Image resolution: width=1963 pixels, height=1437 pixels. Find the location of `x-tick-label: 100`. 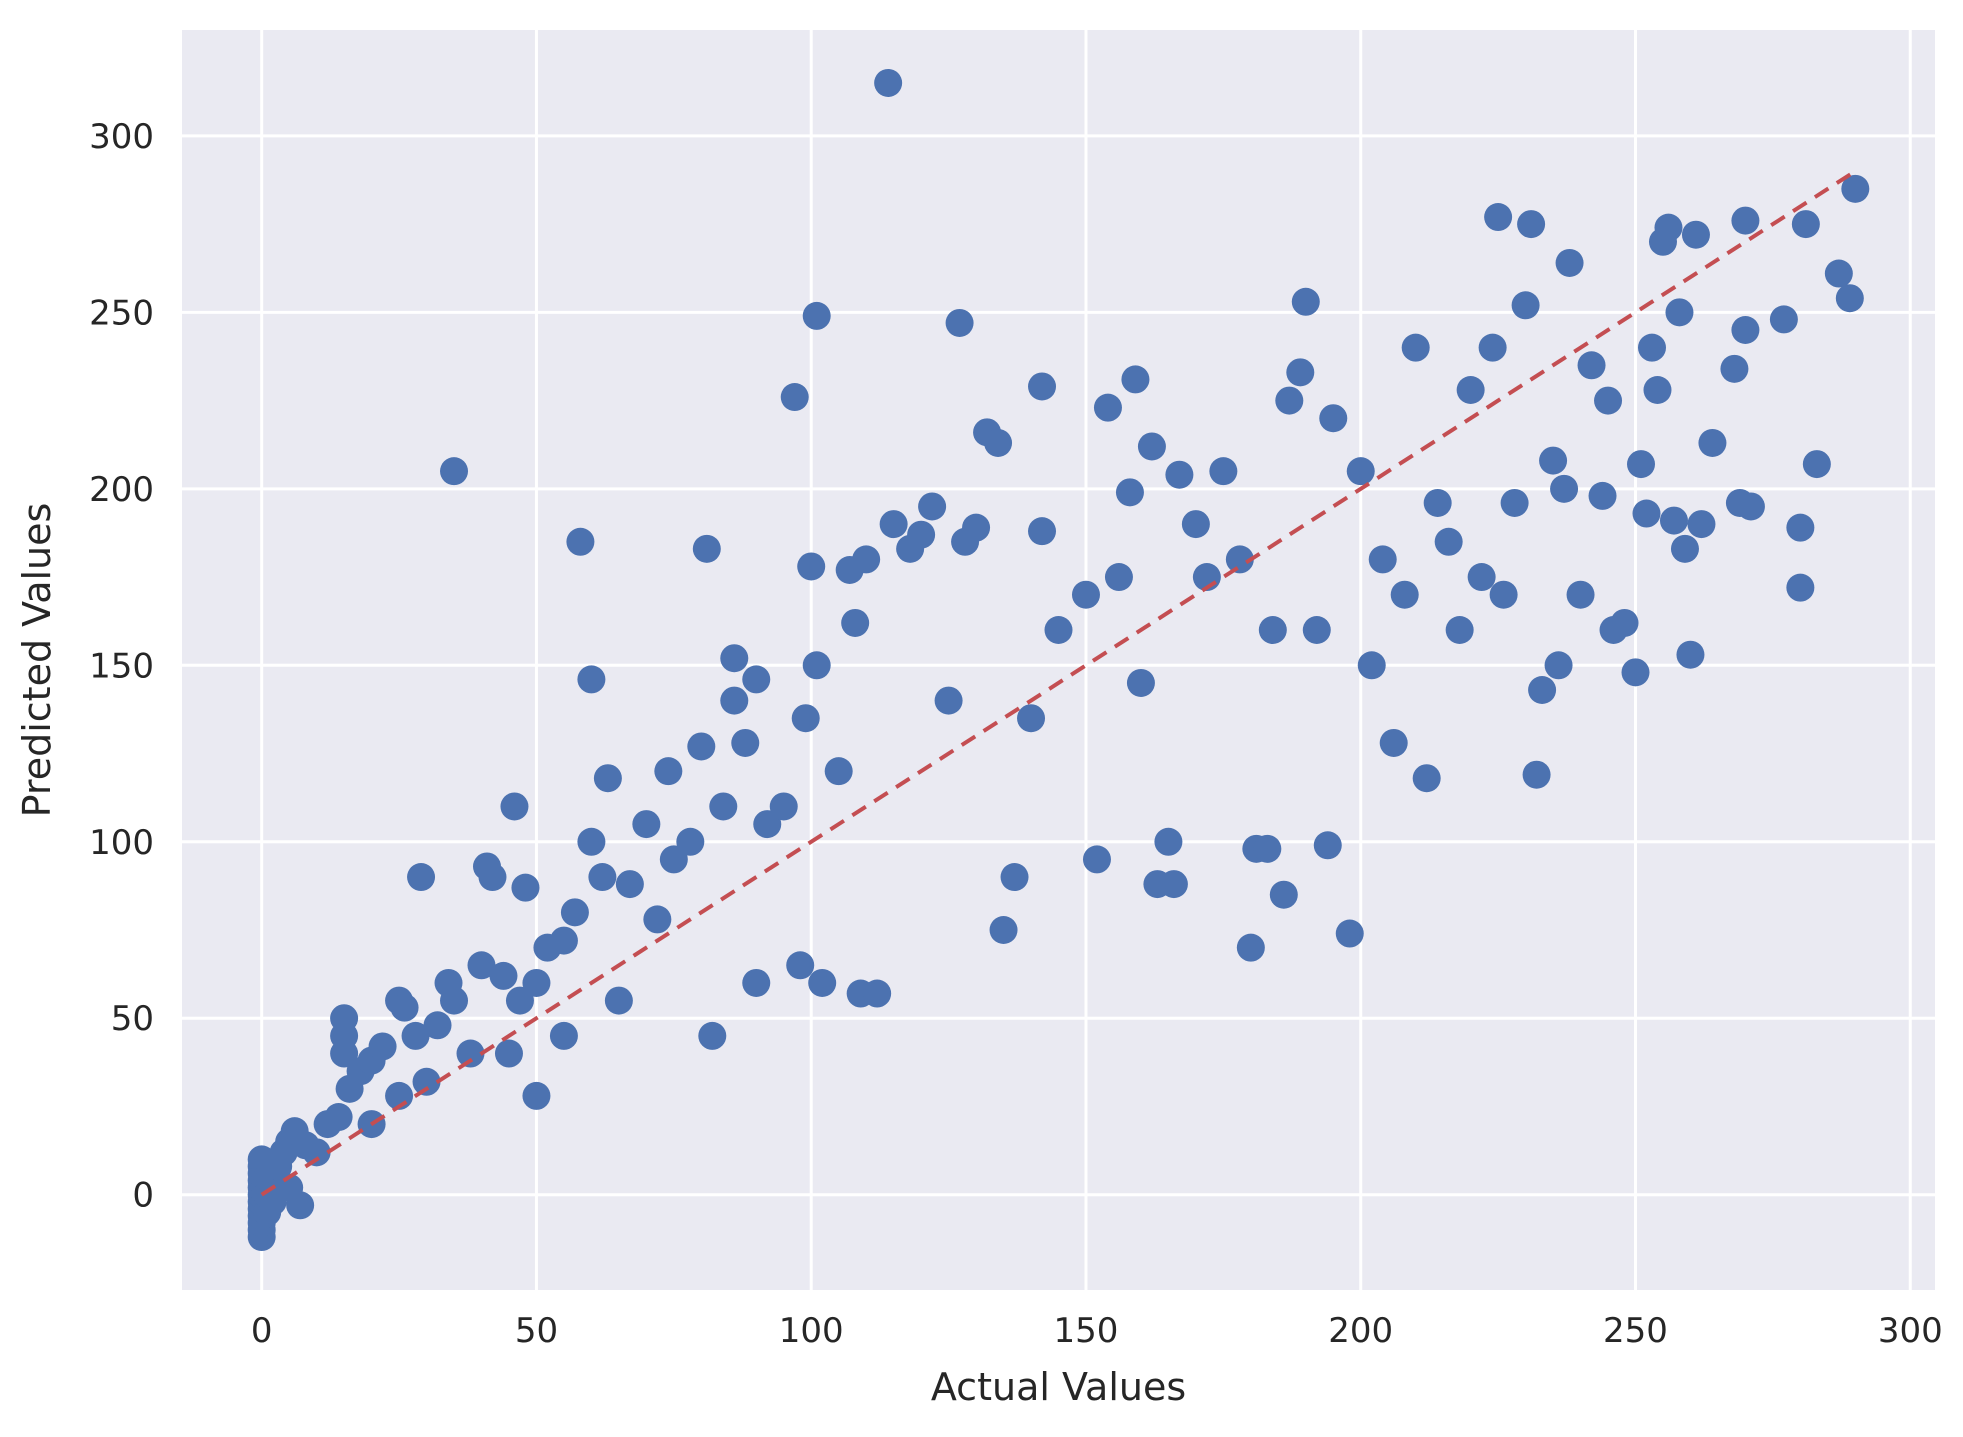

x-tick-label: 100 is located at coordinates (811, 1331).